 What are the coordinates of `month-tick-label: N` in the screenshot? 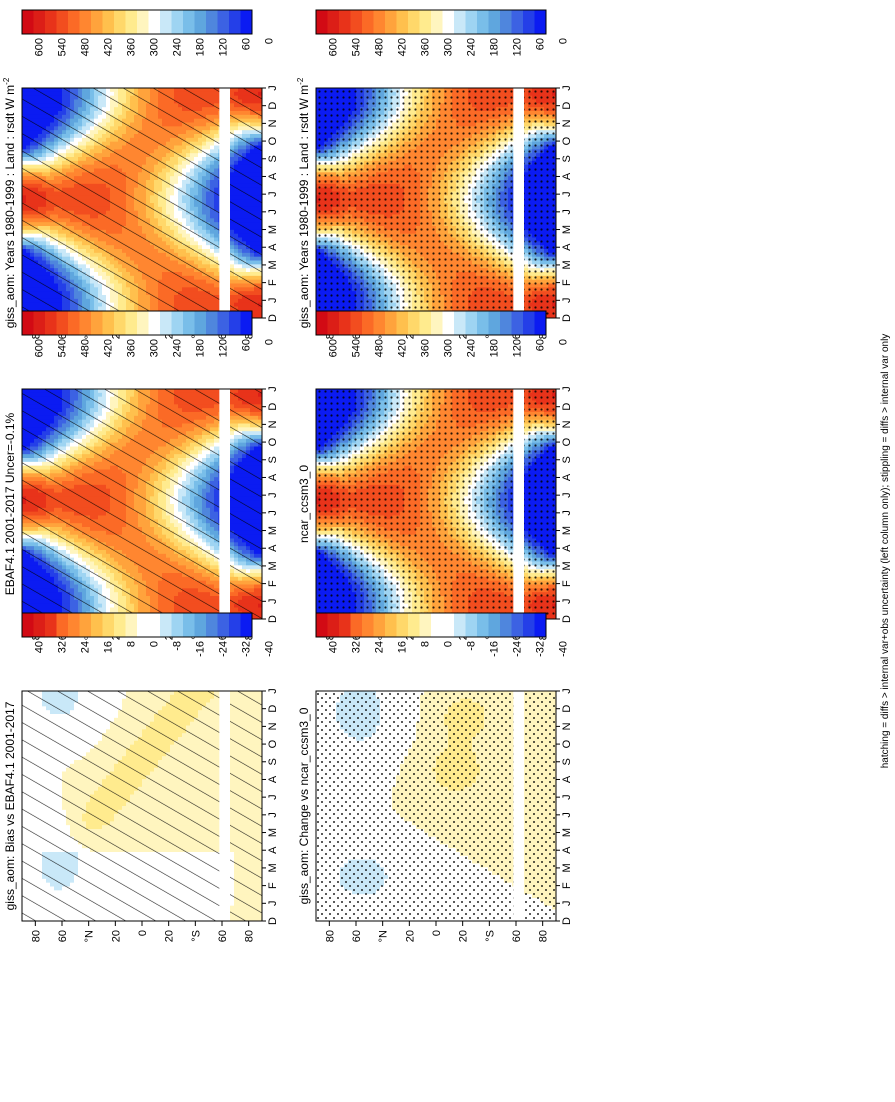 It's located at (273, 123).